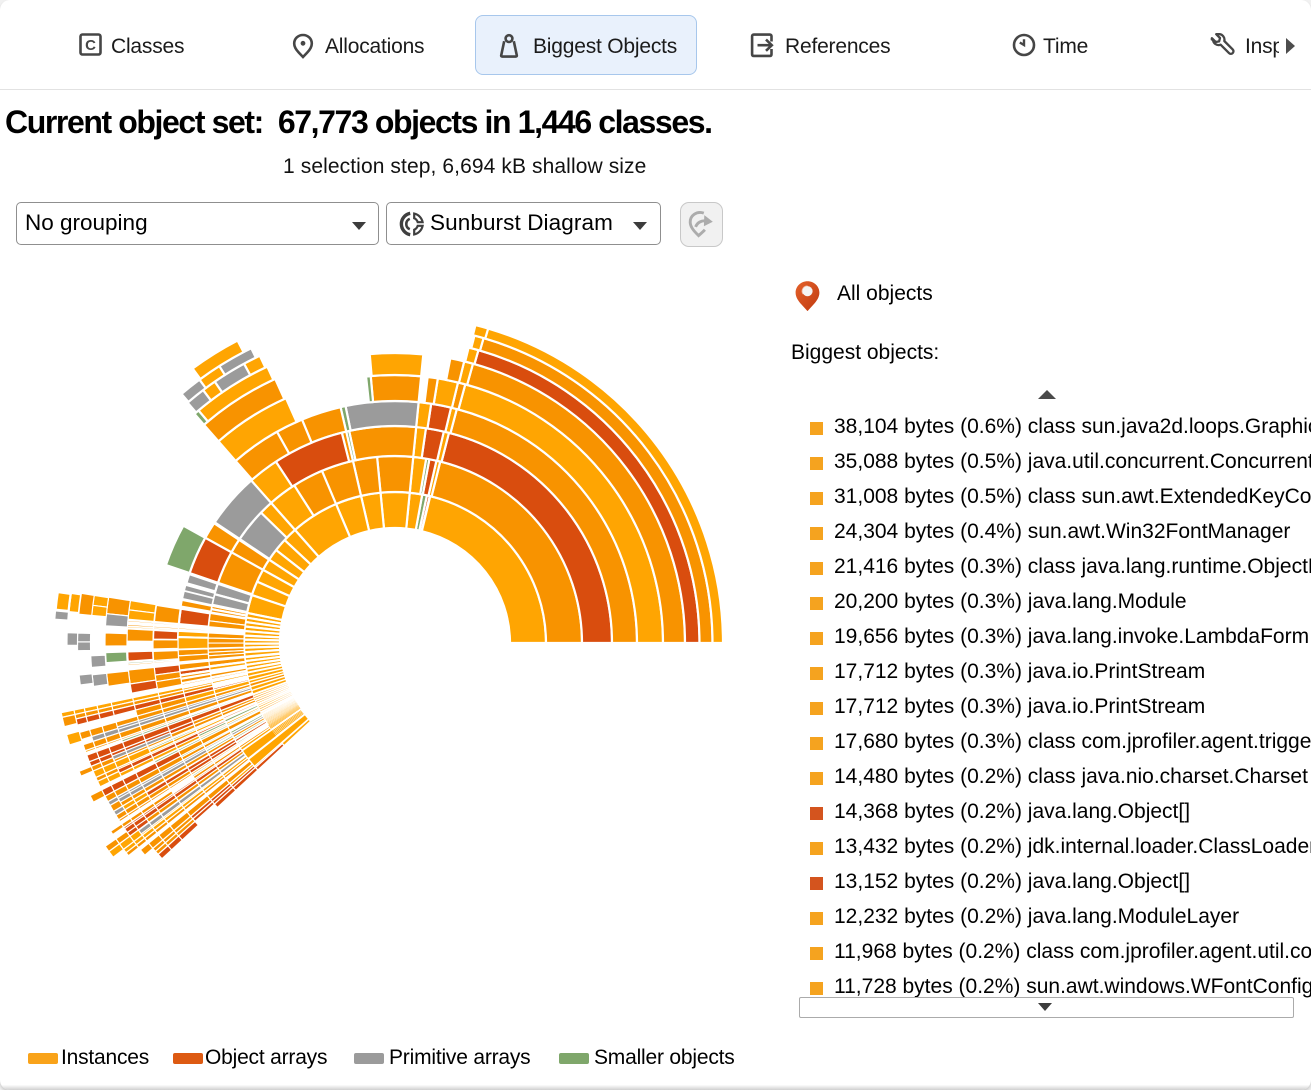 This screenshot has height=1090, width=1311. I want to click on svg-text: C, so click(90, 45).